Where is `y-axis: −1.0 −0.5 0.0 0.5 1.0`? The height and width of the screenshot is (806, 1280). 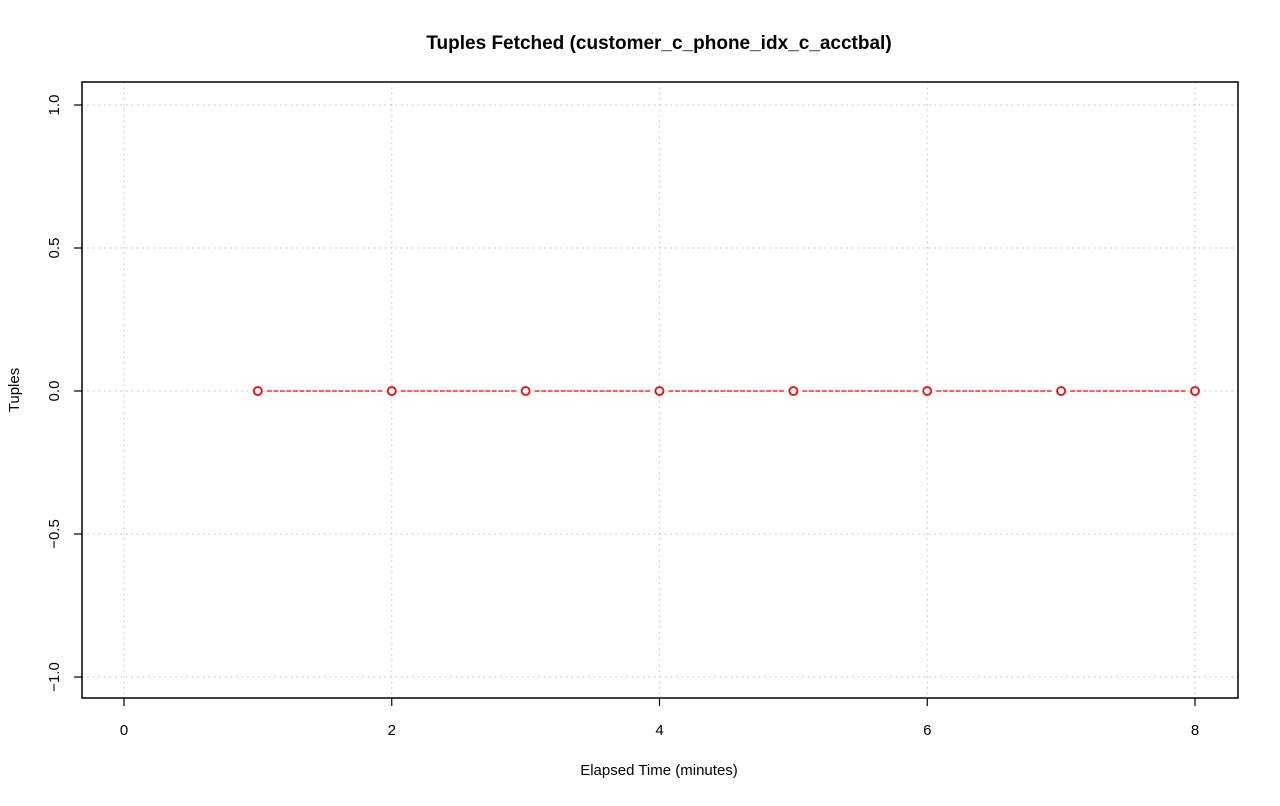 y-axis: −1.0 −0.5 0.0 0.5 1.0 is located at coordinates (64, 393).